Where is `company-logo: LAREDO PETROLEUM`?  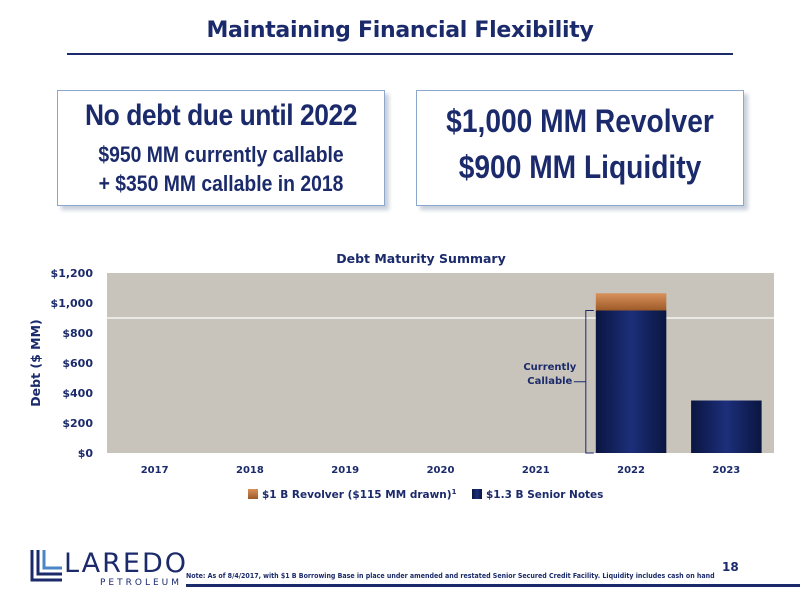 company-logo: LAREDO PETROLEUM is located at coordinates (107, 568).